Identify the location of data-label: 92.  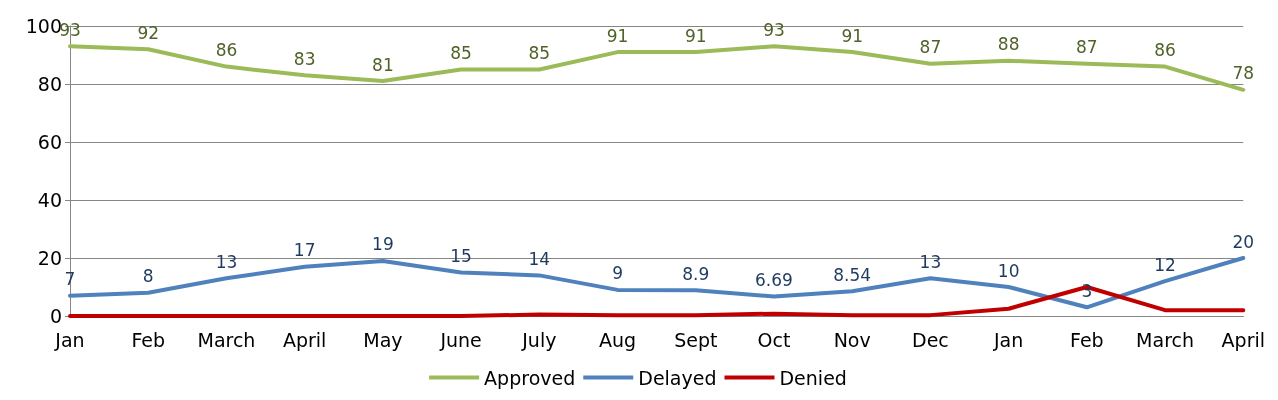
(148, 32).